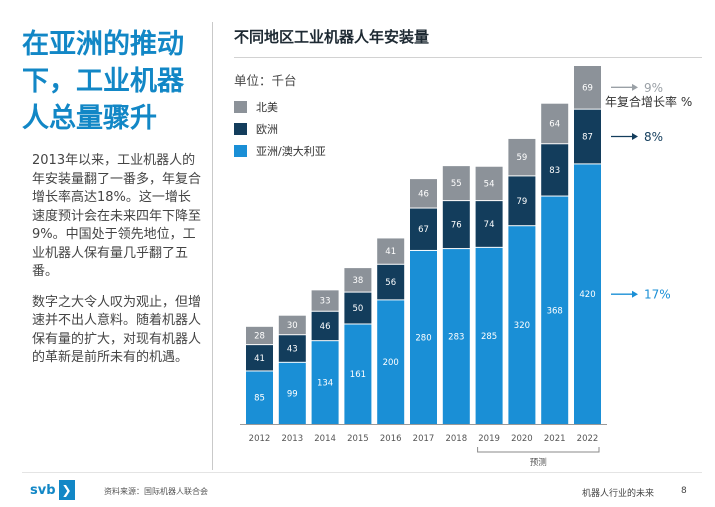 The width and height of the screenshot is (715, 507). What do you see at coordinates (635, 294) in the screenshot?
I see `cagr-arrowhead-asia-australia` at bounding box center [635, 294].